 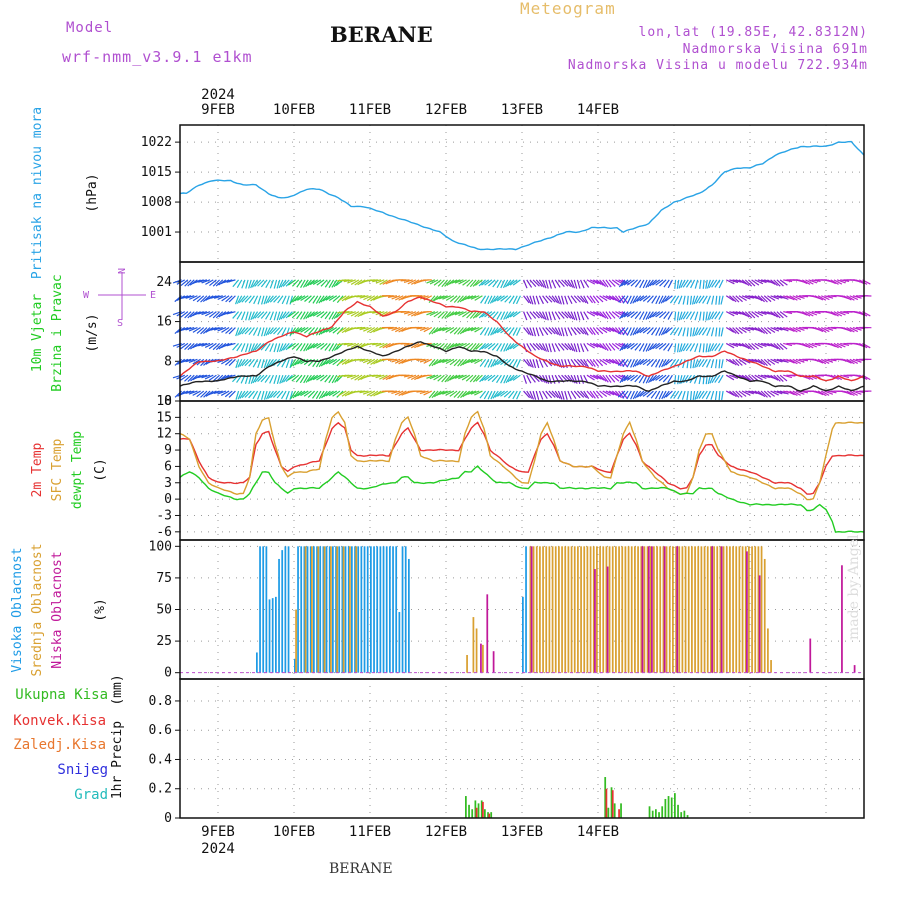 I want to click on y-tick-label: 0, so click(x=168, y=401).